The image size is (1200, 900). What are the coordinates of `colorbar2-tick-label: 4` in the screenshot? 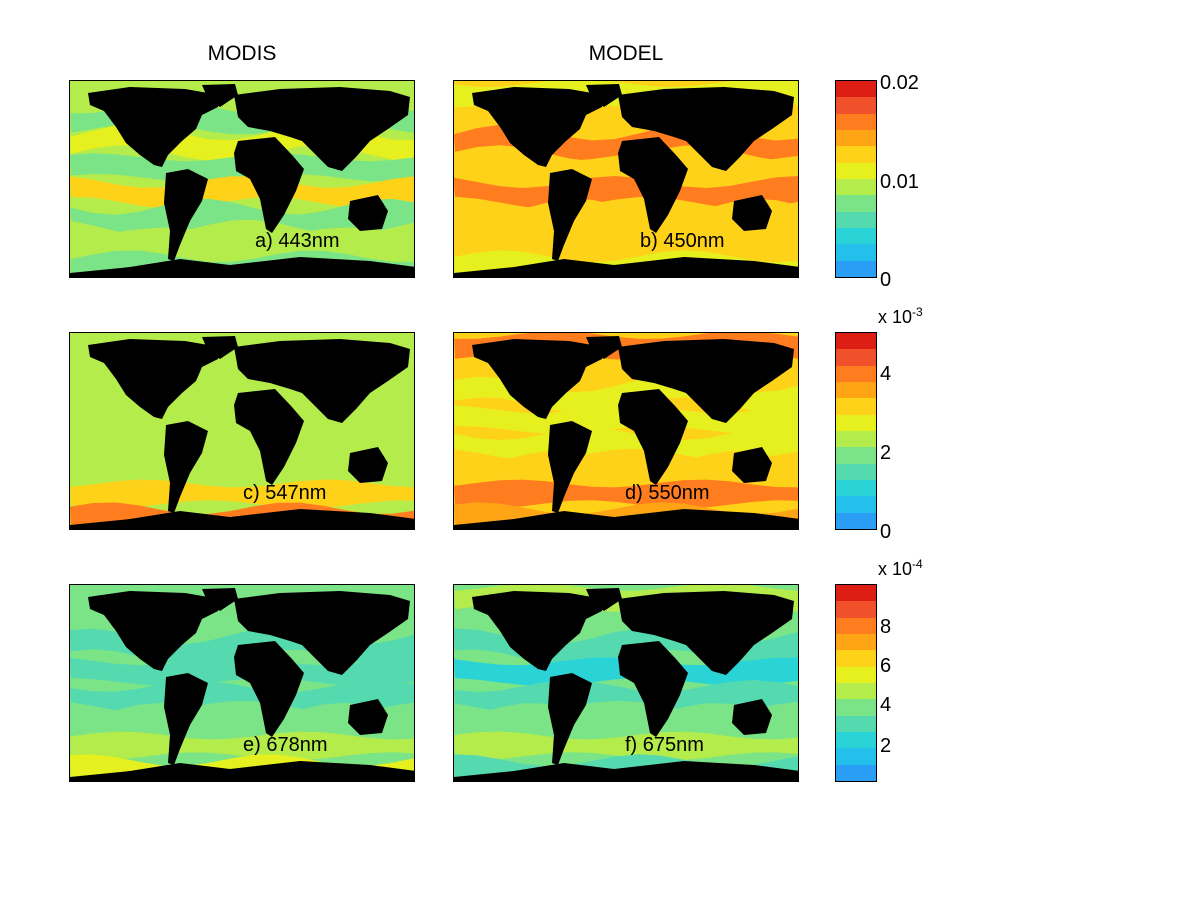 It's located at (886, 374).